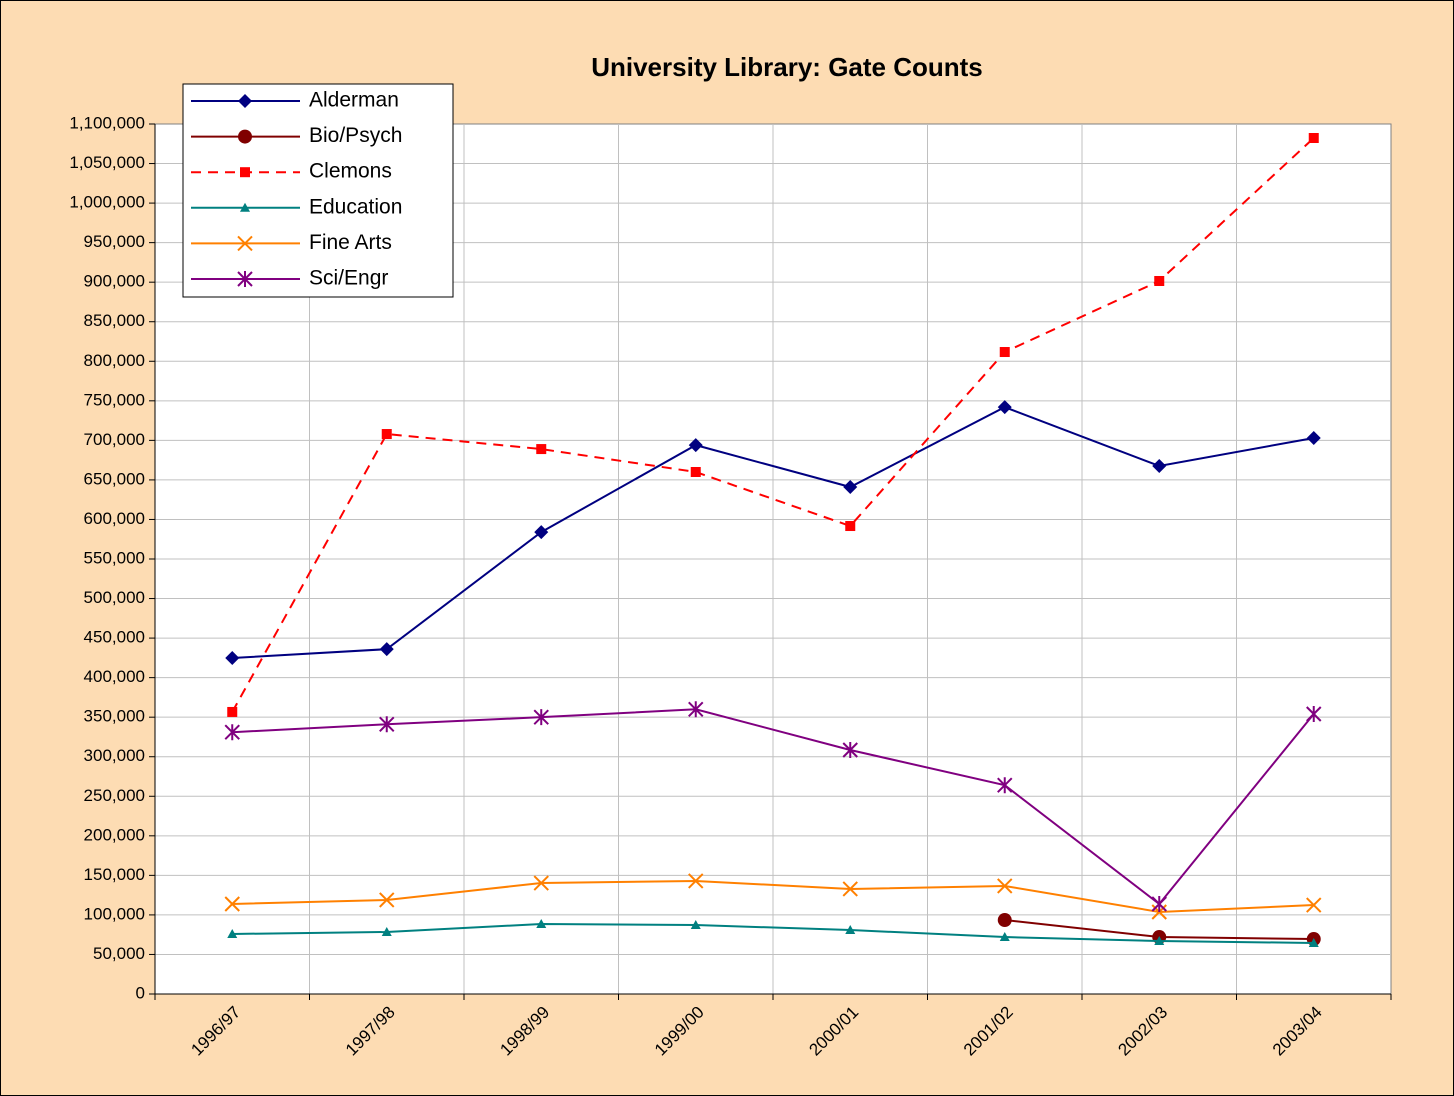 This screenshot has width=1454, height=1096. I want to click on y-tick-label: 850,000, so click(114, 320).